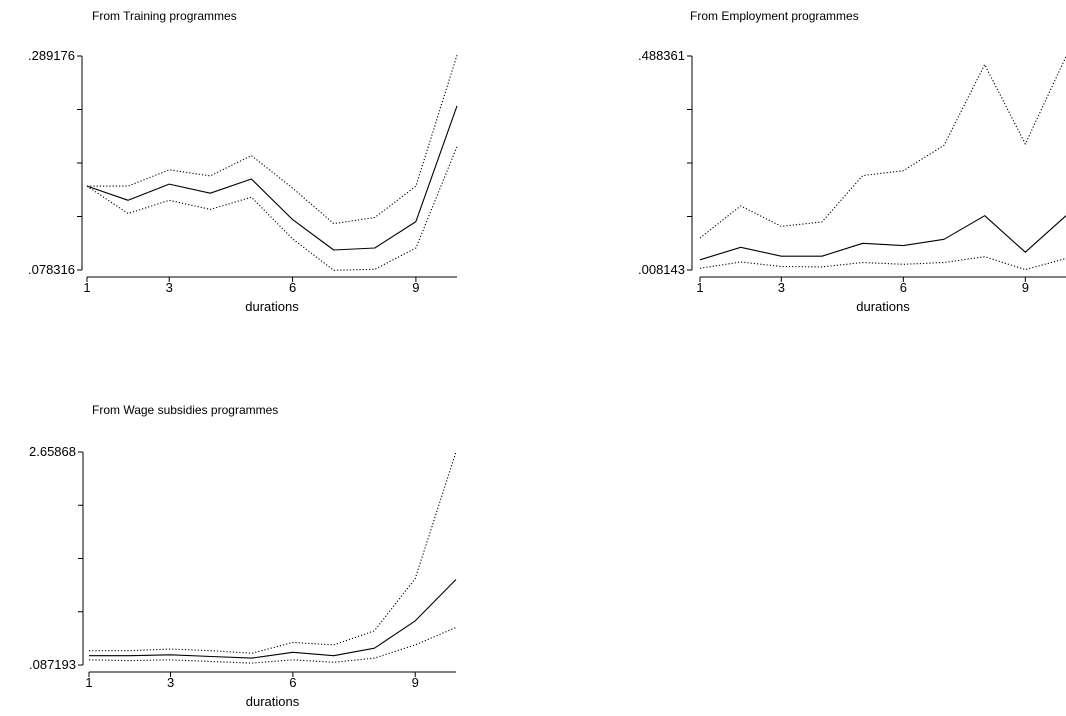  Describe the element at coordinates (774, 16) in the screenshot. I see `chart-title-employment: From Employment programmes` at that location.